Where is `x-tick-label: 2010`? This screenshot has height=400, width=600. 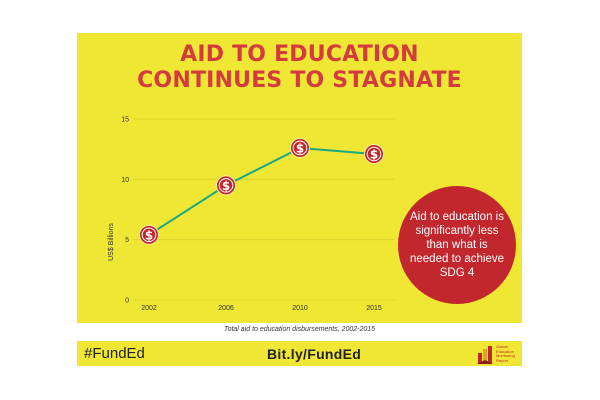
x-tick-label: 2010 is located at coordinates (300, 308).